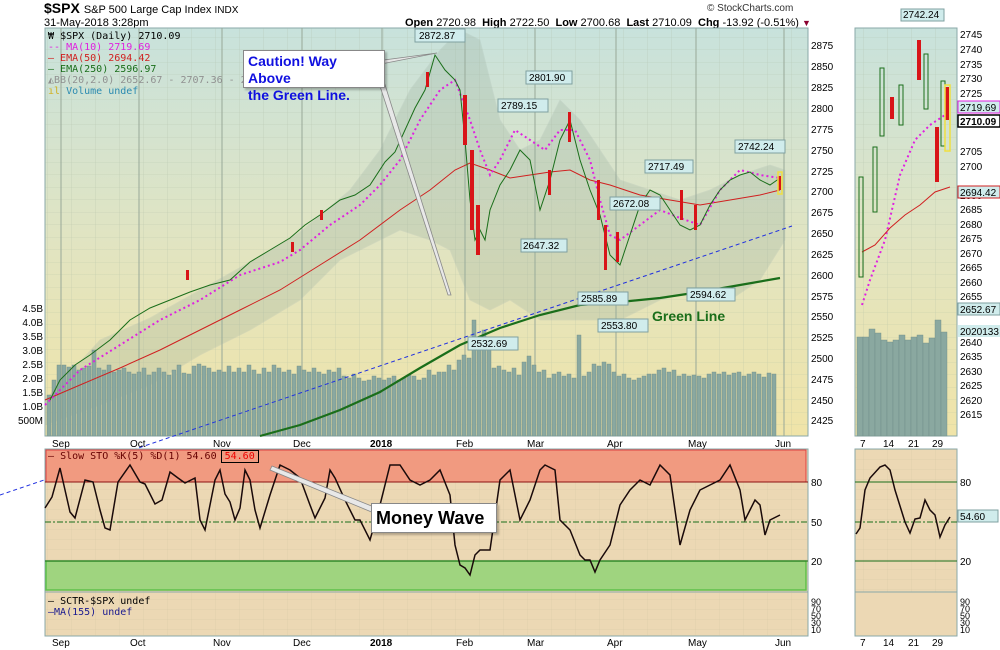 This screenshot has width=1000, height=650. I want to click on svg-text: 2742.24, so click(756, 147).